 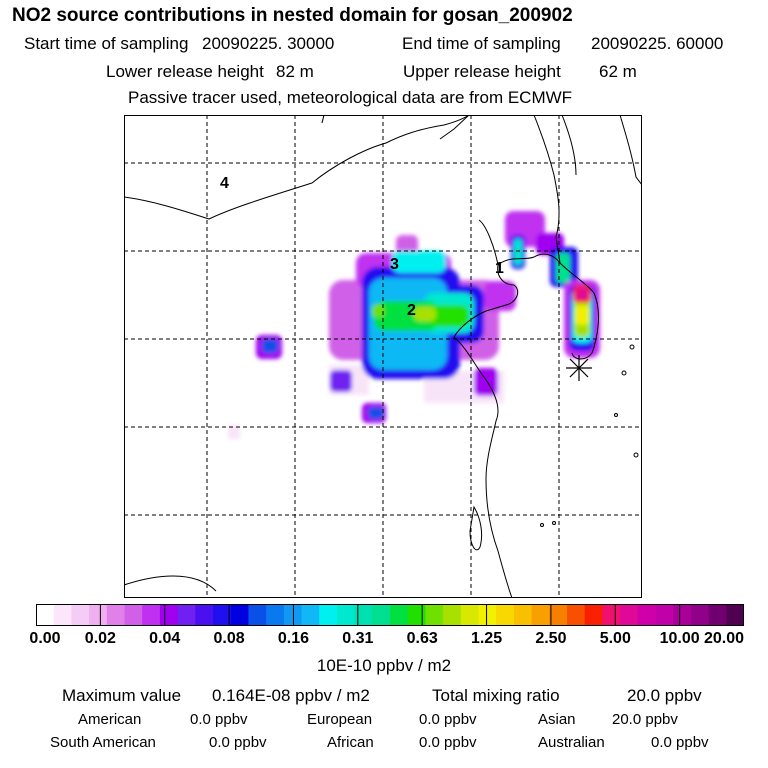 What do you see at coordinates (350, 742) in the screenshot?
I see `source-name-african: African` at bounding box center [350, 742].